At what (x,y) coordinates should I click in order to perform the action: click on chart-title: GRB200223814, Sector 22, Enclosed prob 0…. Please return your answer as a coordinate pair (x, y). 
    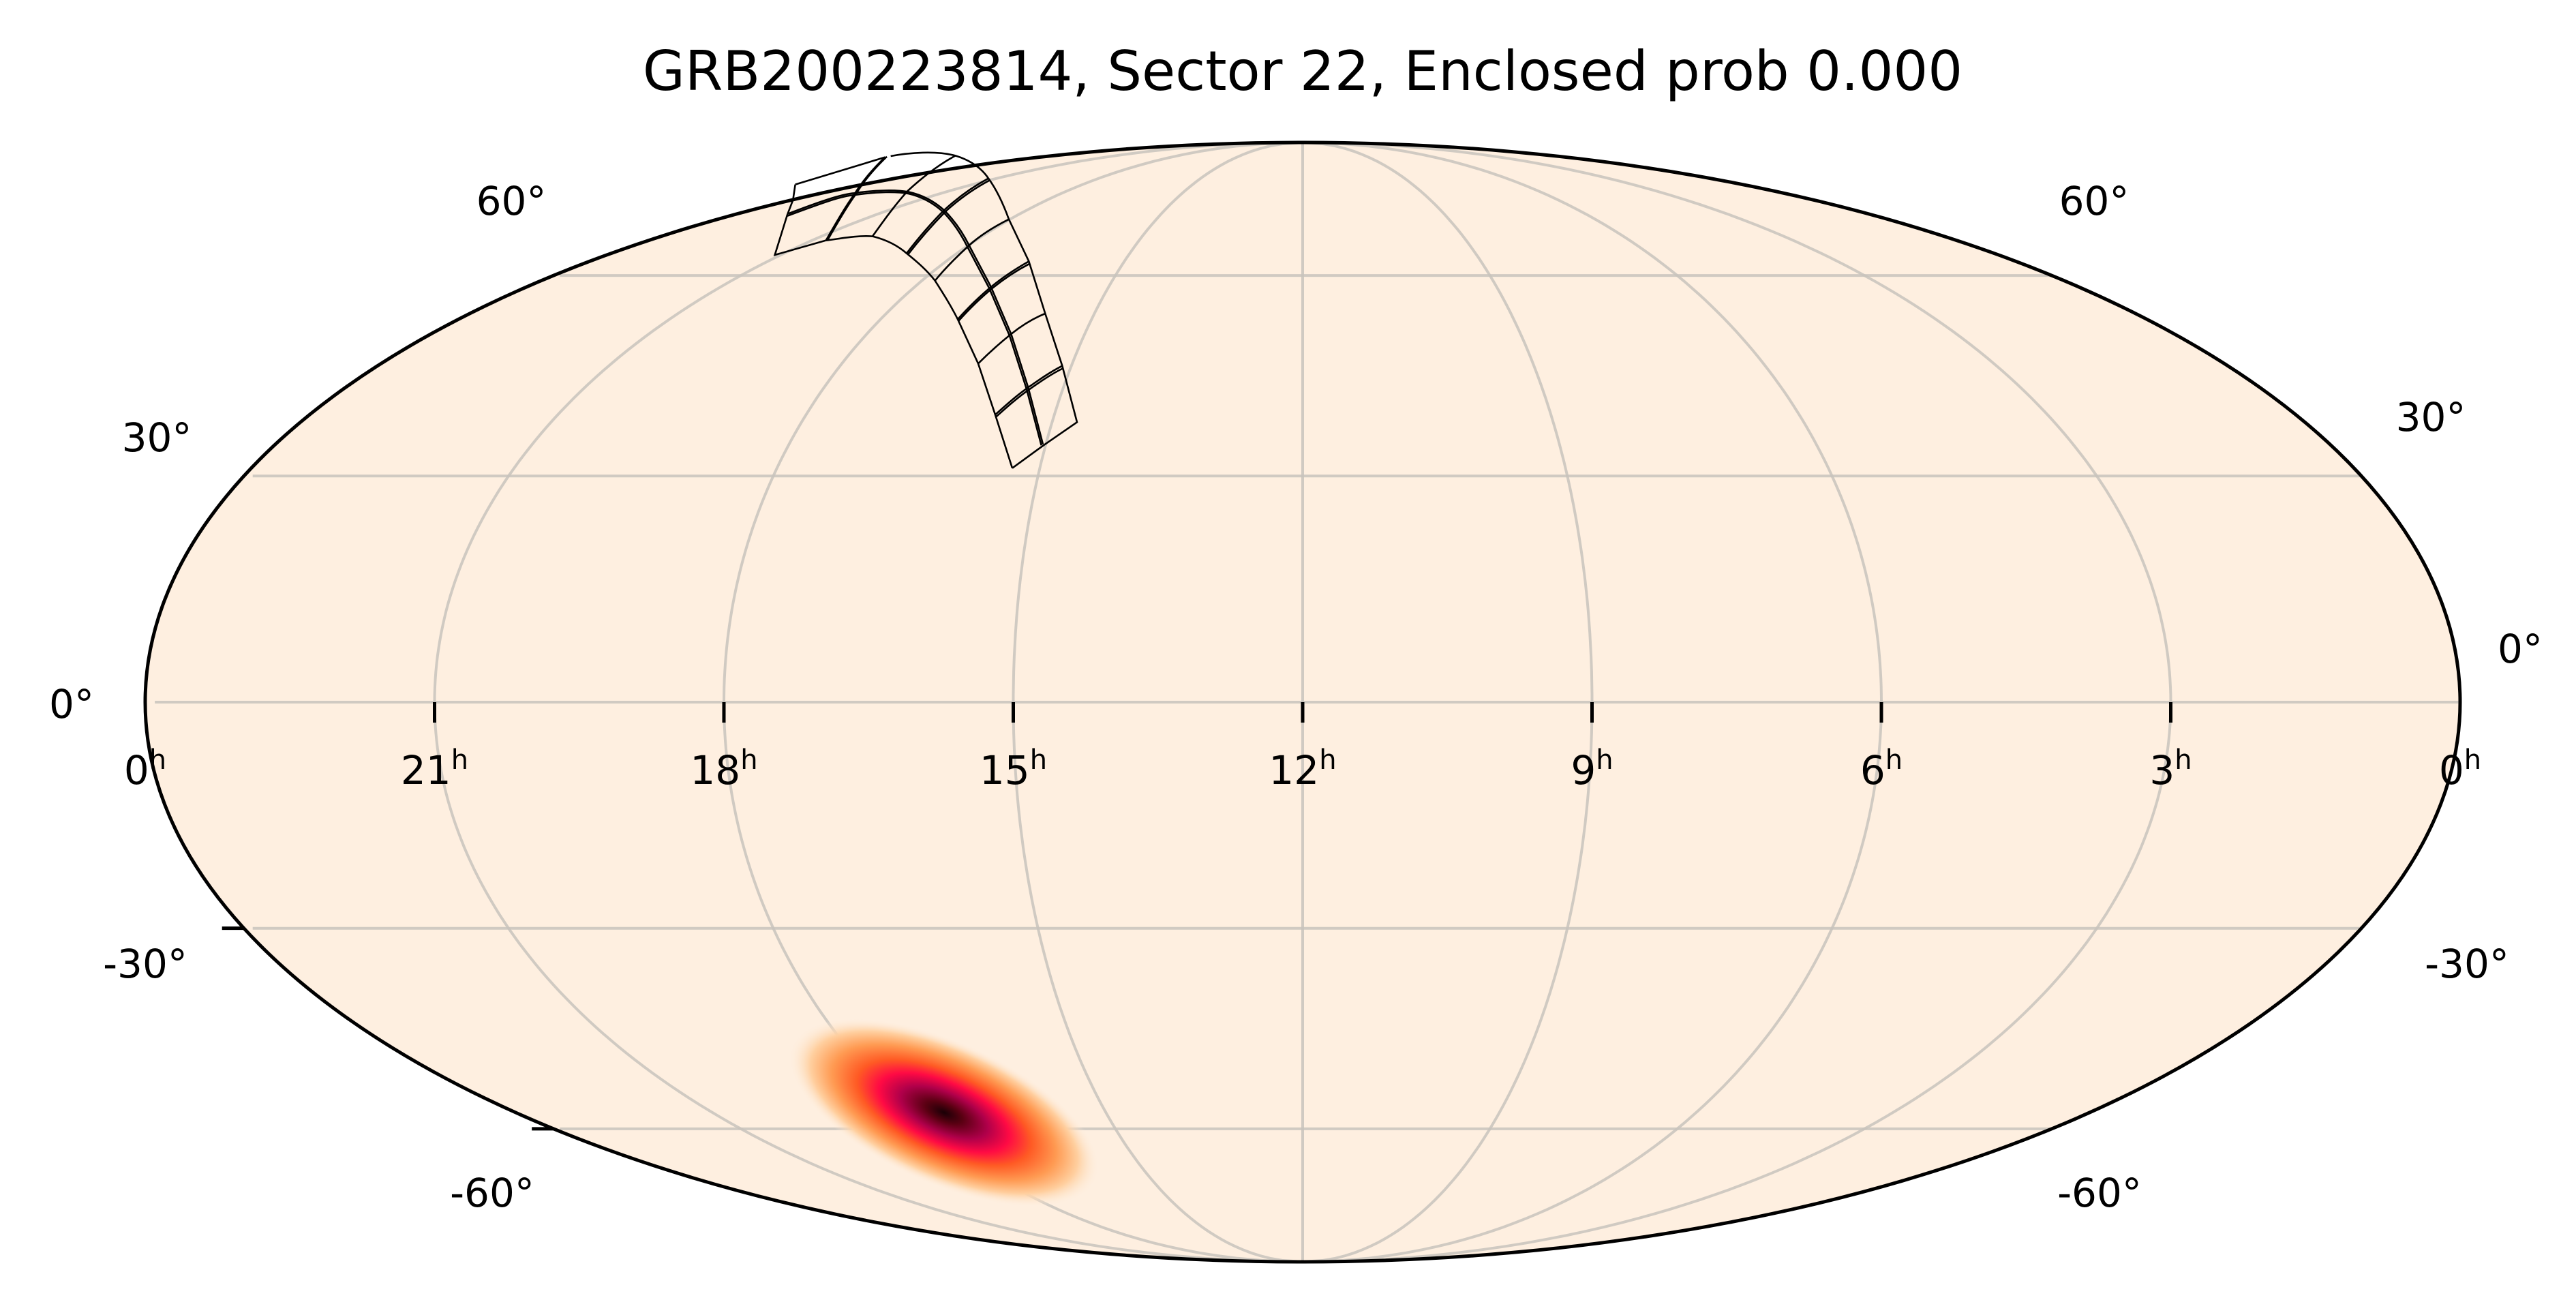
    Looking at the image, I should click on (1303, 71).